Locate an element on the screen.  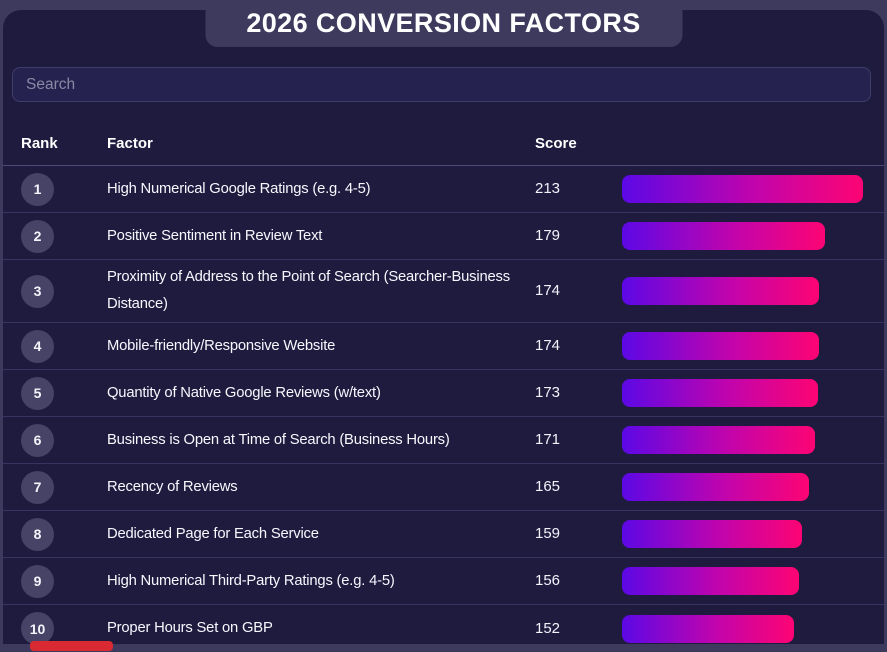
rank-badge: 3 is located at coordinates (37, 291).